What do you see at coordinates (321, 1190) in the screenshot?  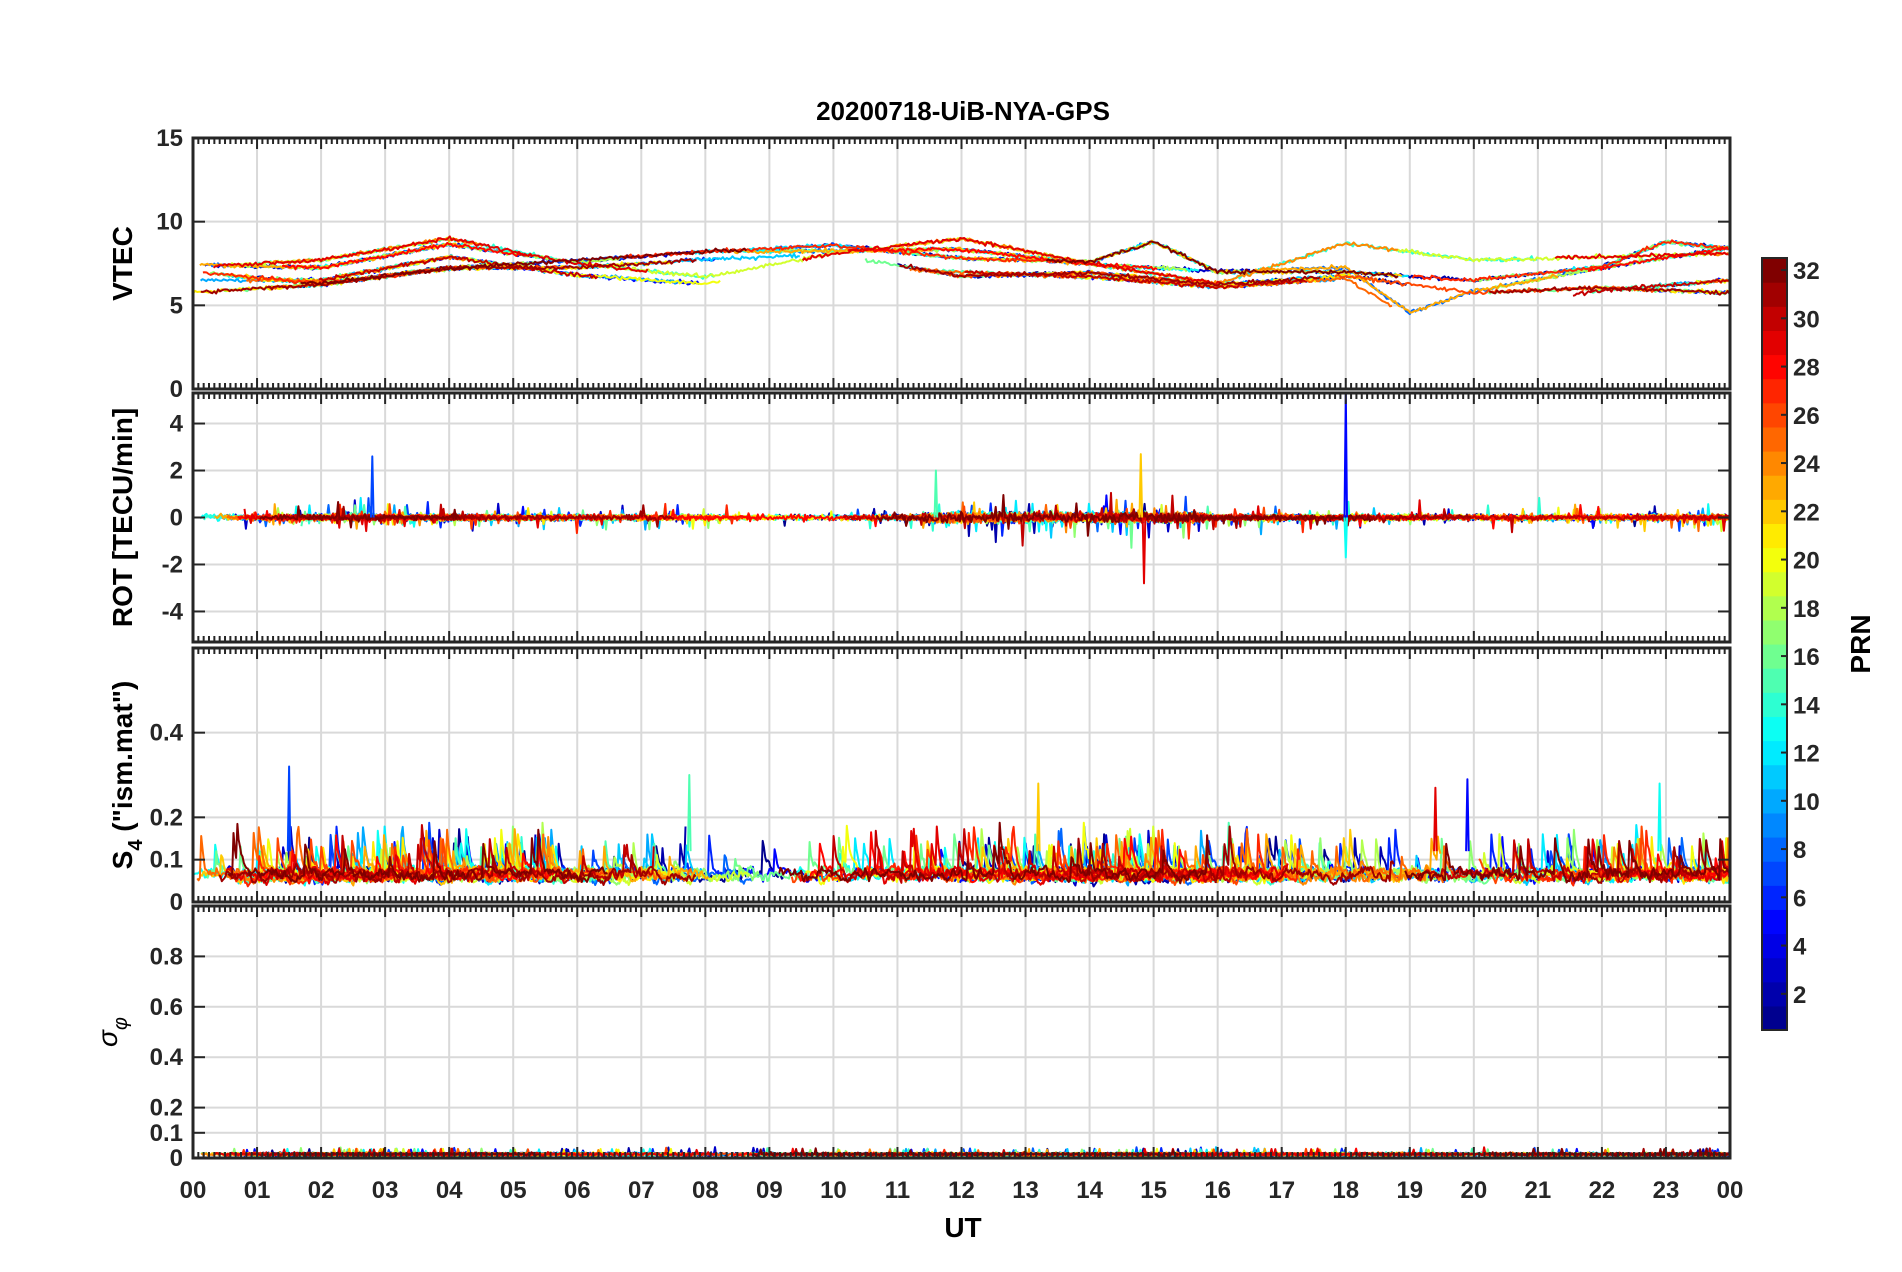 I see `x-tick-label: 02` at bounding box center [321, 1190].